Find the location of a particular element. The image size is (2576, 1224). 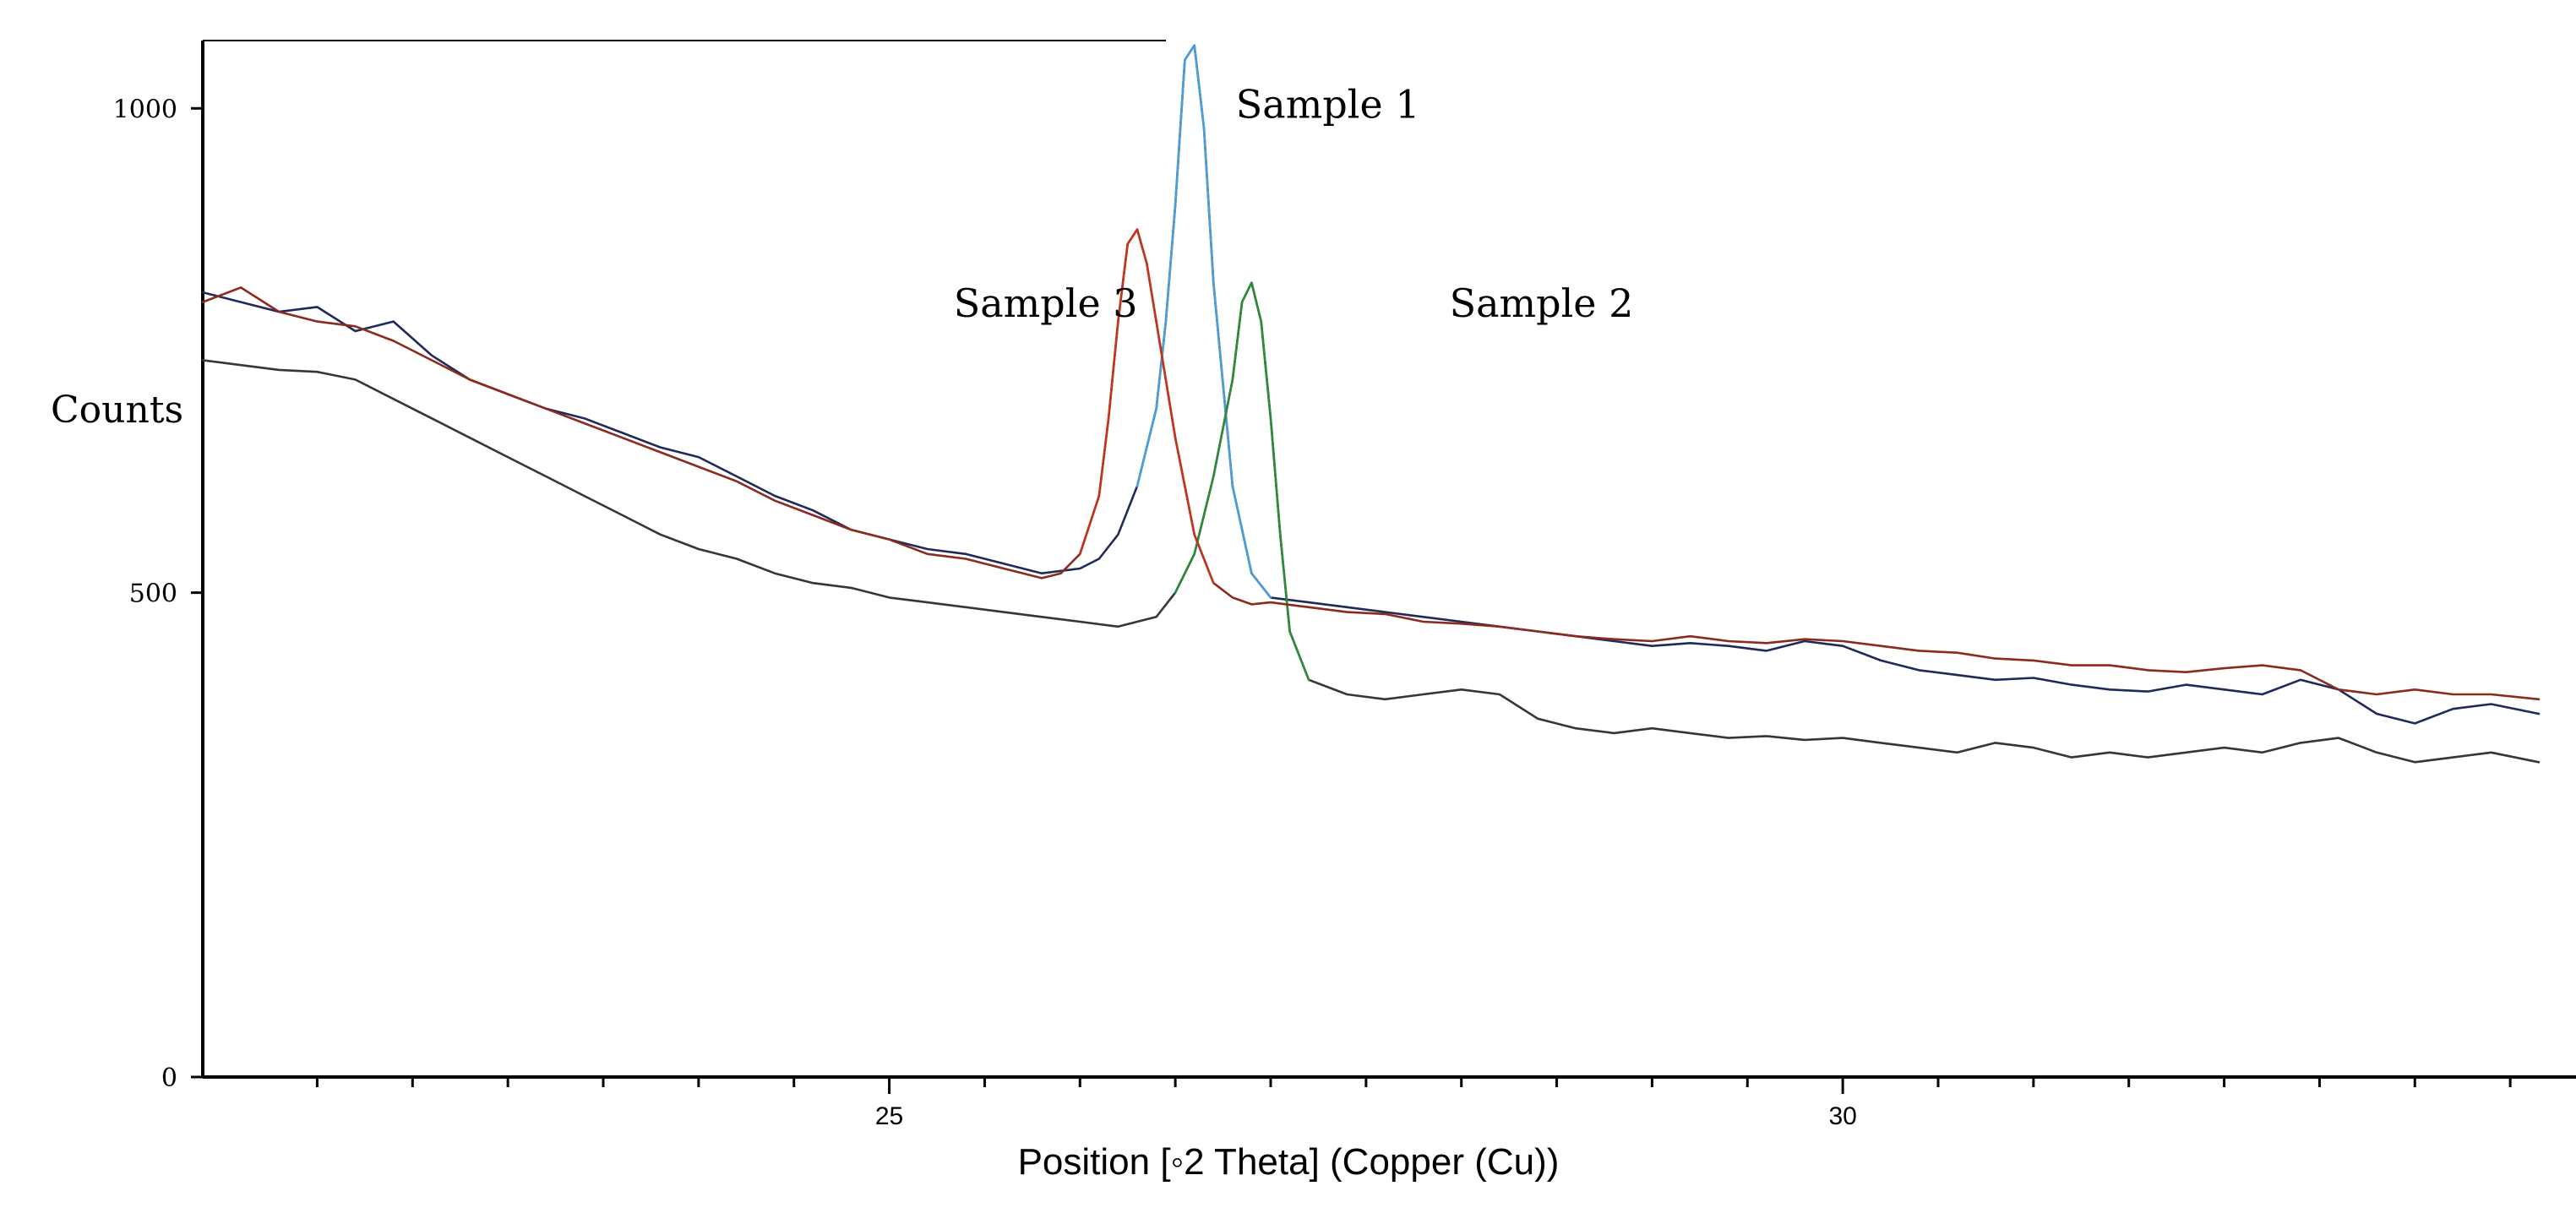

x-ticks: 25 30 is located at coordinates (1413, 1104).